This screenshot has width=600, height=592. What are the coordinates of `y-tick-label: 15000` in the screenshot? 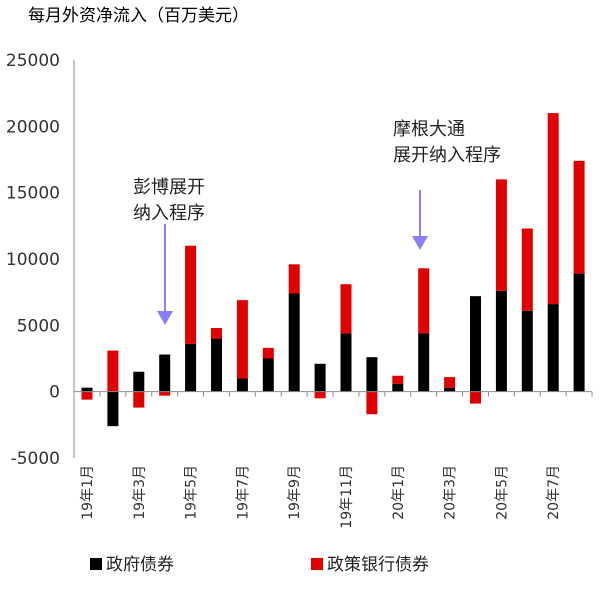 It's located at (33, 194).